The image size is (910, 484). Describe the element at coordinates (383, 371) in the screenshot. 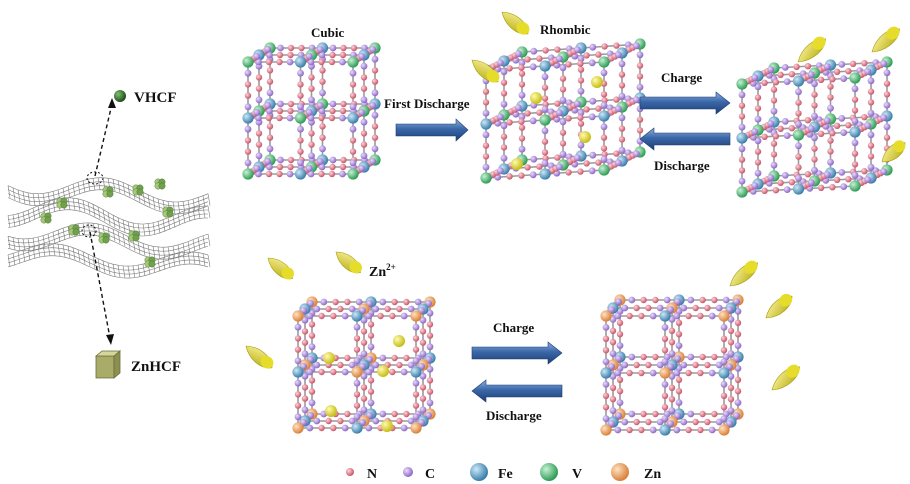

I see `inserted-zn-ion` at that location.